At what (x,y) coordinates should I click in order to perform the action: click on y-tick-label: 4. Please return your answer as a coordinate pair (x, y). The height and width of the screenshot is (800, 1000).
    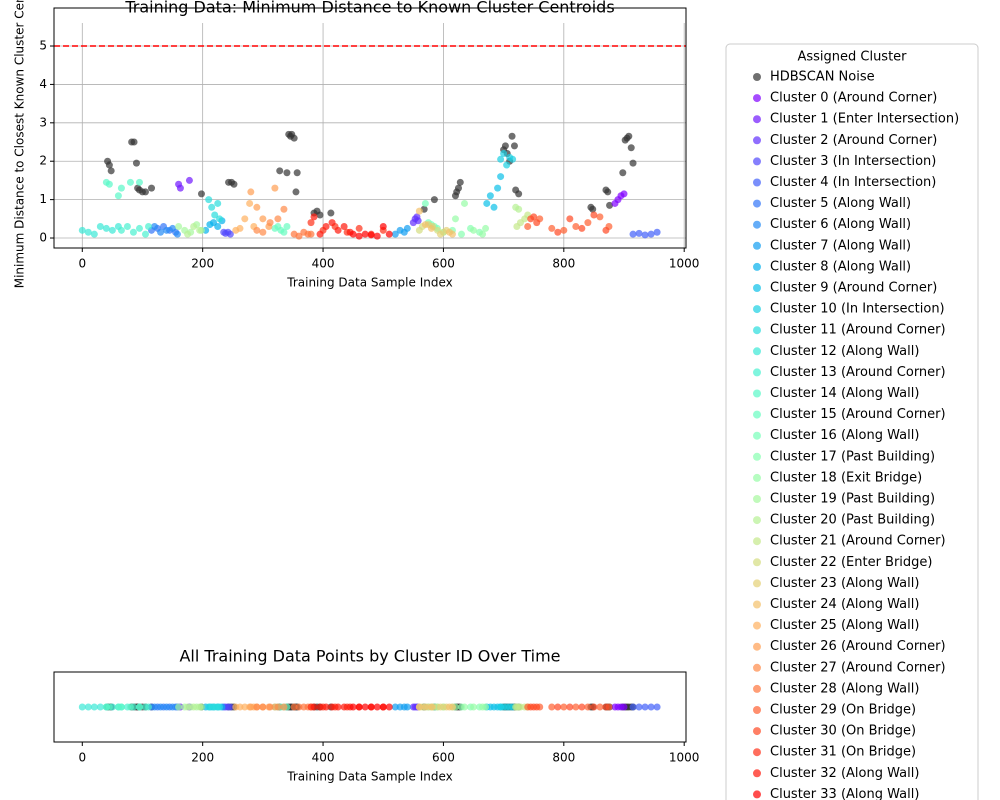
    Looking at the image, I should click on (43, 84).